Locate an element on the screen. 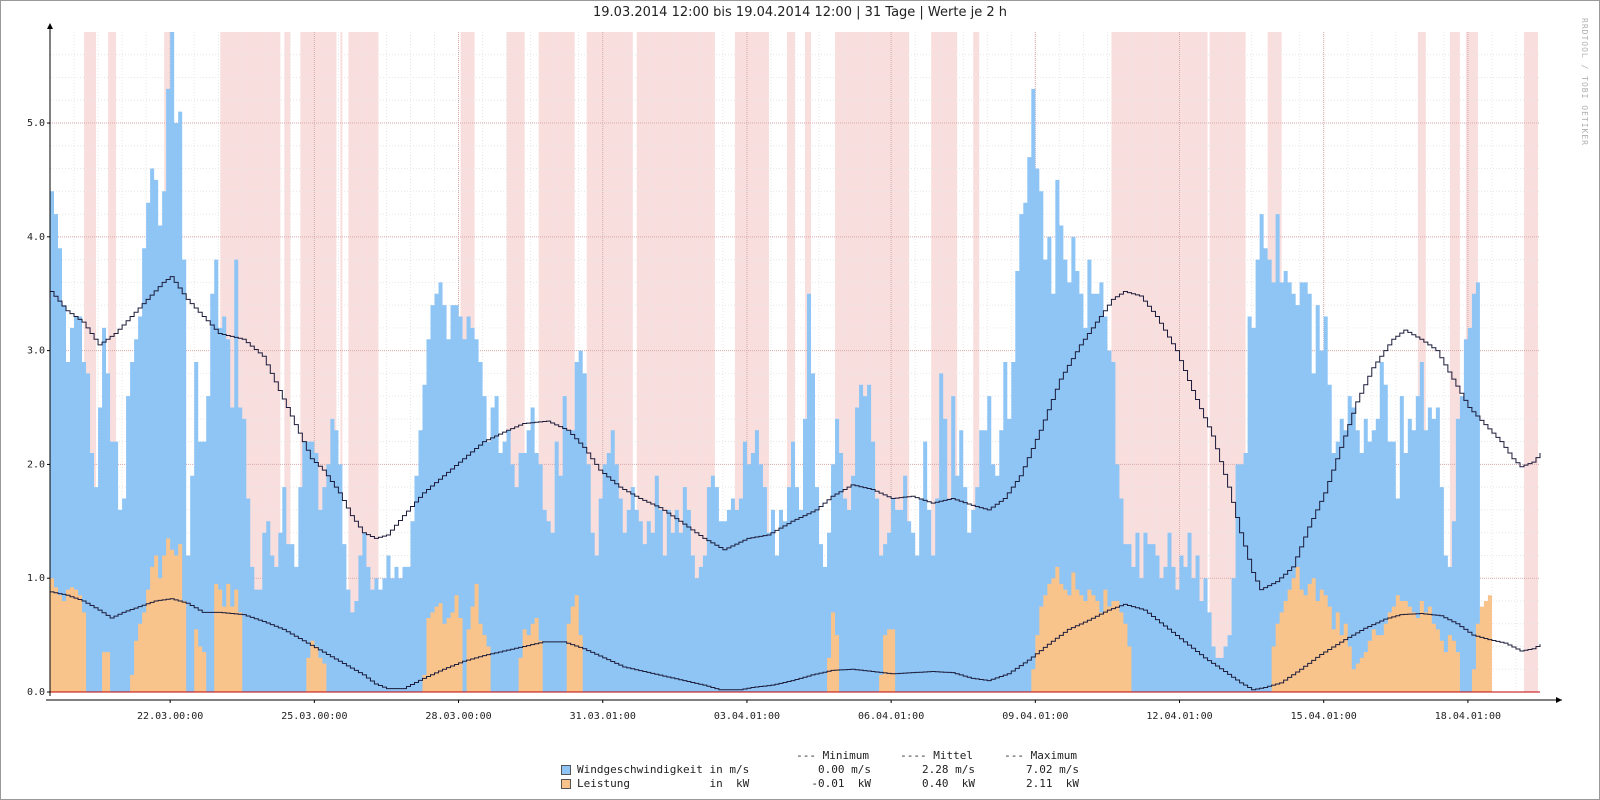 The width and height of the screenshot is (1600, 800). x-tick-label: 22.03.00:00 is located at coordinates (170, 716).